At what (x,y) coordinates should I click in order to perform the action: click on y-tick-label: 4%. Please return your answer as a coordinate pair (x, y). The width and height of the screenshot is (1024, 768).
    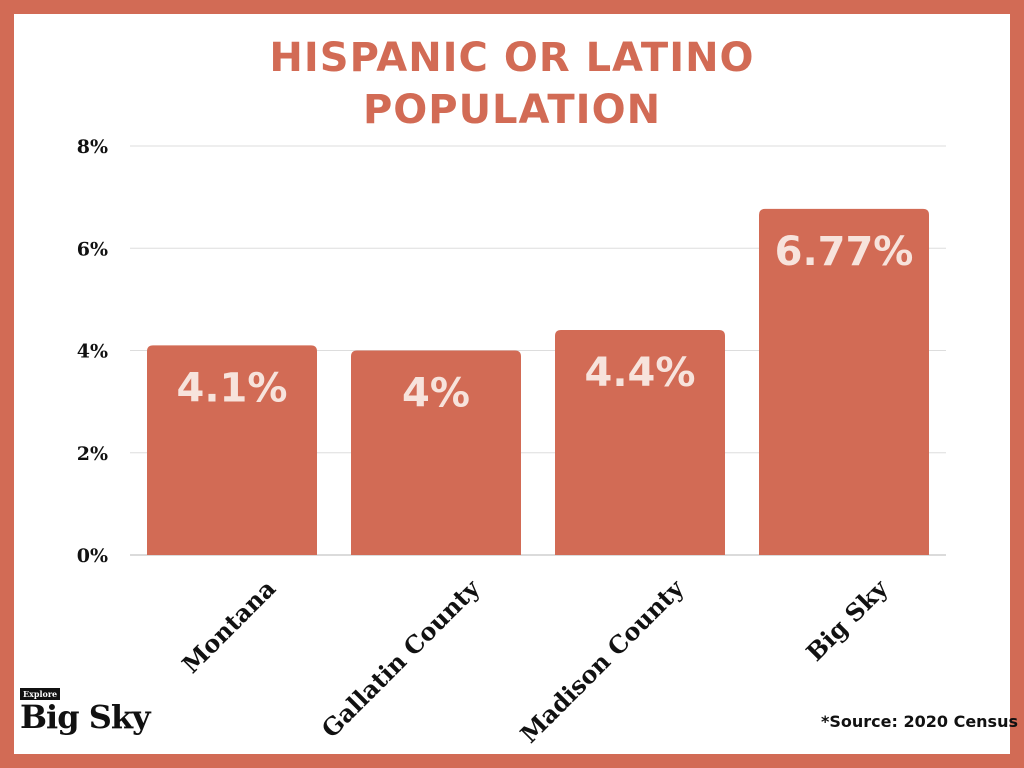
    Looking at the image, I should click on (92, 352).